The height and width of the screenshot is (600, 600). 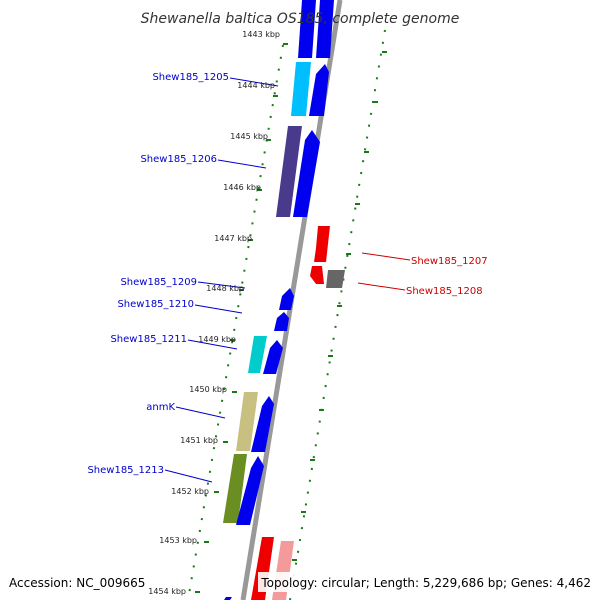 What do you see at coordinates (225, 288) in the screenshot?
I see `kbp-label: 1448 kbp` at bounding box center [225, 288].